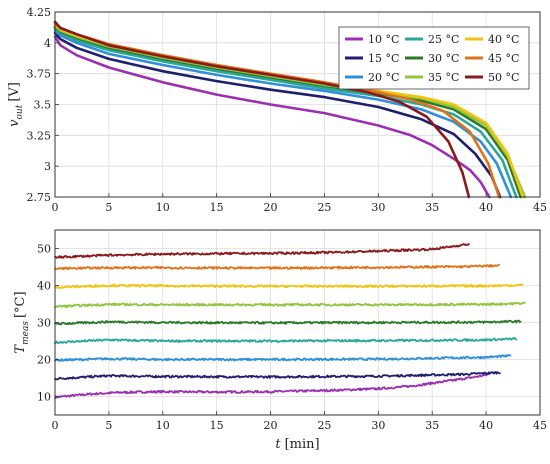  Describe the element at coordinates (20, 304) in the screenshot. I see `y-axis-unit: [°C]` at that location.